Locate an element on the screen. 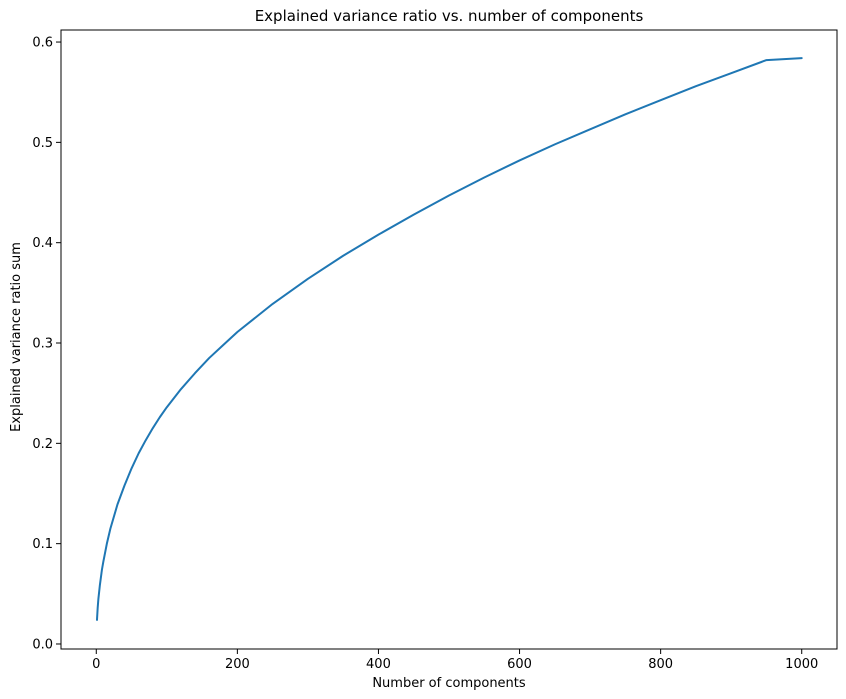 The image size is (846, 699). x-tick-label-1: 200 is located at coordinates (237, 664).